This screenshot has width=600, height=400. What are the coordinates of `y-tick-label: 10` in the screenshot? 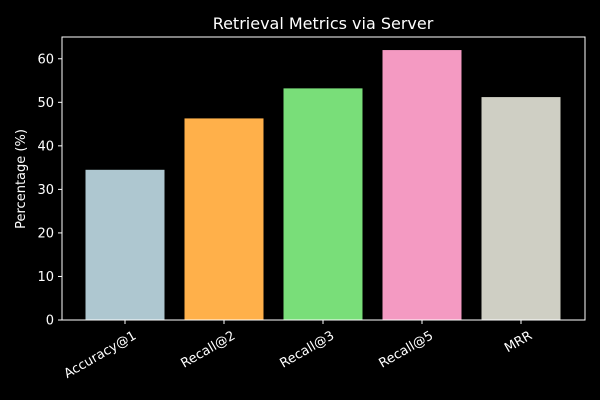 It's located at (45, 277).